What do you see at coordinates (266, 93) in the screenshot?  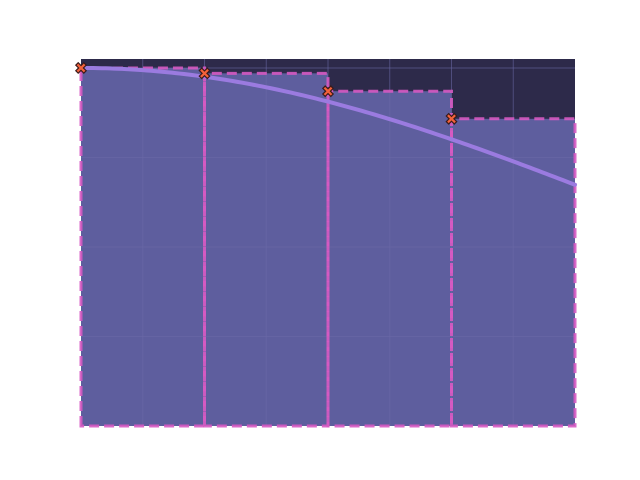 I see `markers-layer` at bounding box center [266, 93].